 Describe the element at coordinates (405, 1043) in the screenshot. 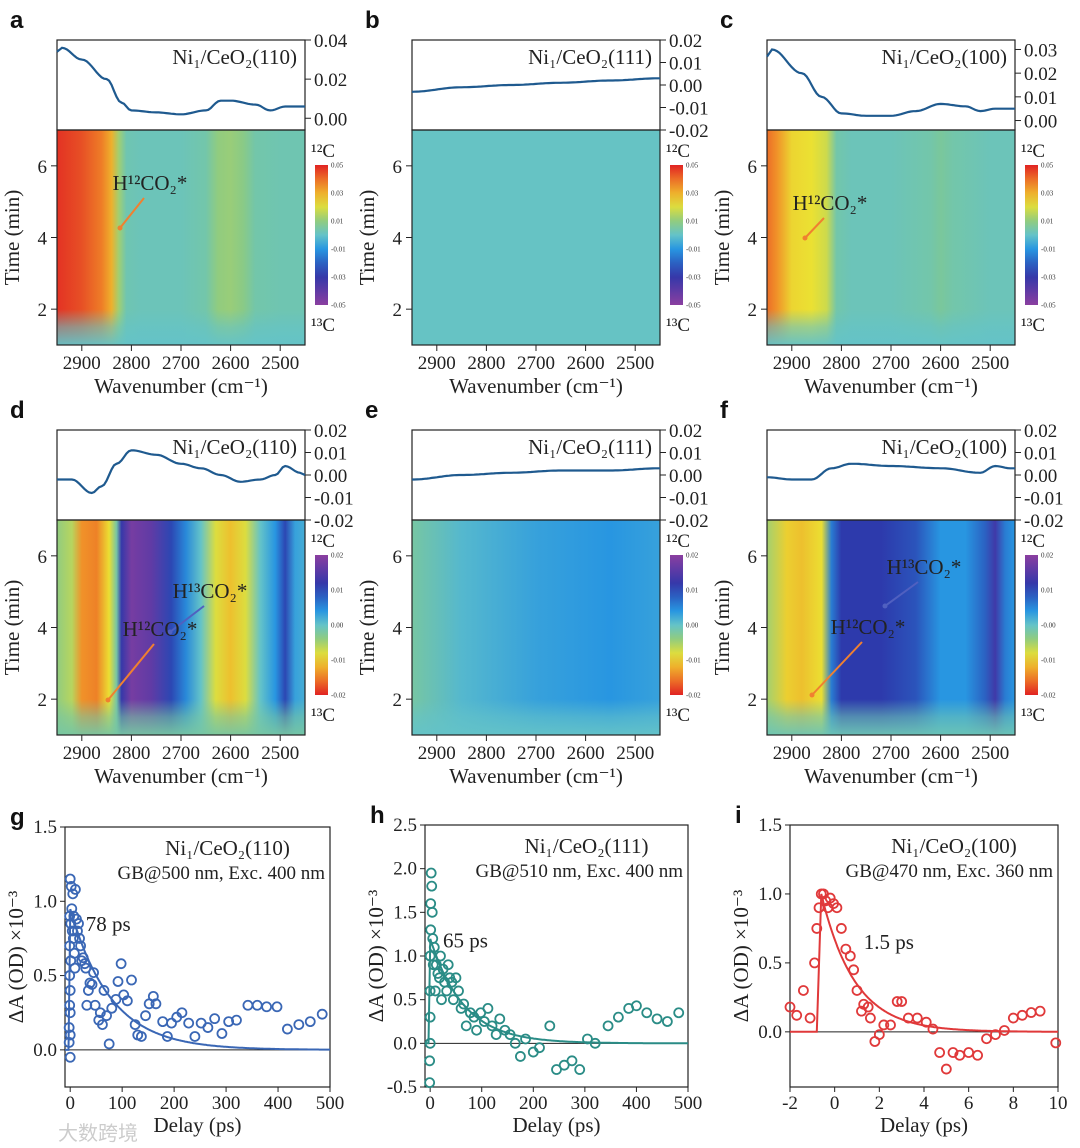

I see `y-tick-label: 0.0` at that location.